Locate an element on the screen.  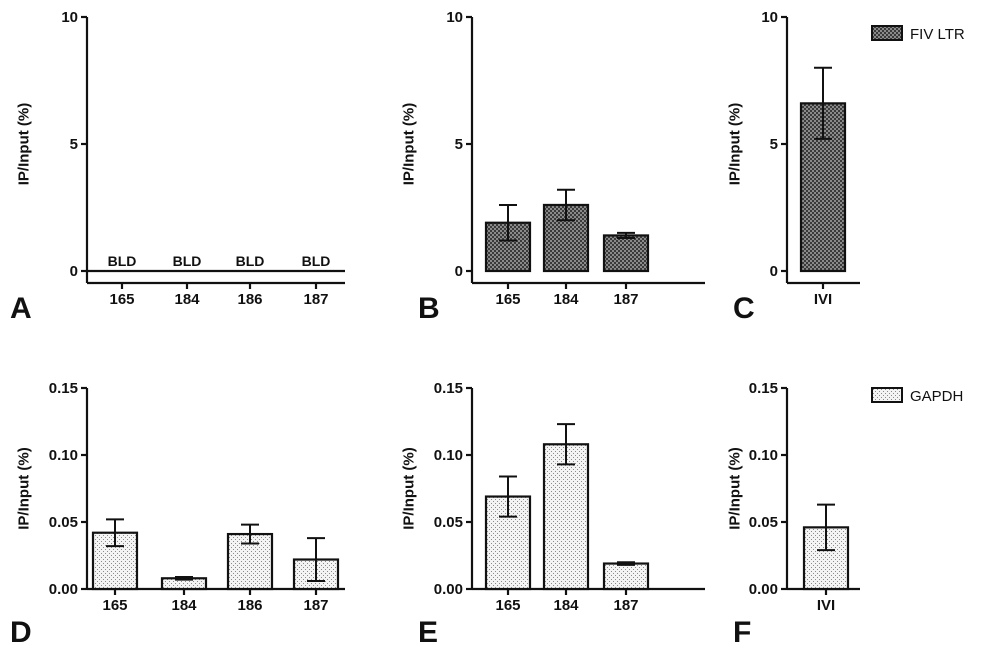
legend-fiv: FIV LTR is located at coordinates (918, 34).